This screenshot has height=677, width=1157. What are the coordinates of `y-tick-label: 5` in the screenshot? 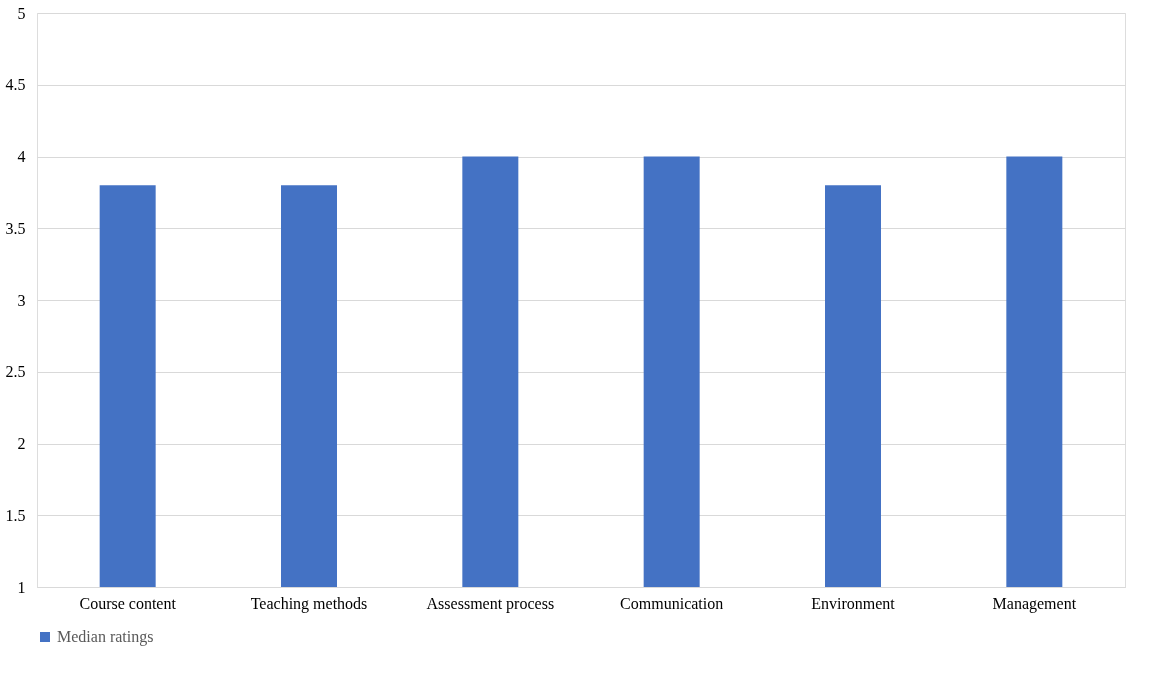 It's located at (21, 13).